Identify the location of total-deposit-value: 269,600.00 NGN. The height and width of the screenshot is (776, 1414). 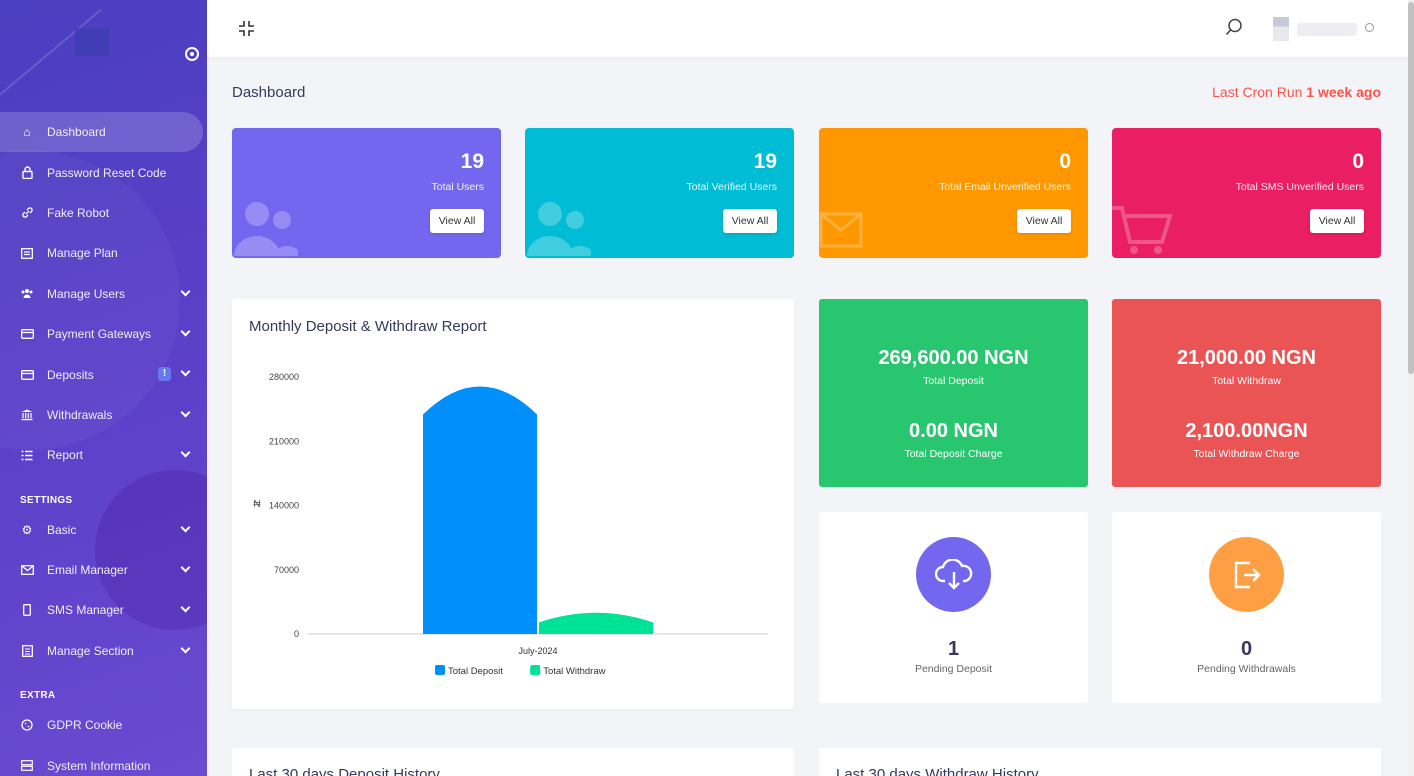
(953, 358).